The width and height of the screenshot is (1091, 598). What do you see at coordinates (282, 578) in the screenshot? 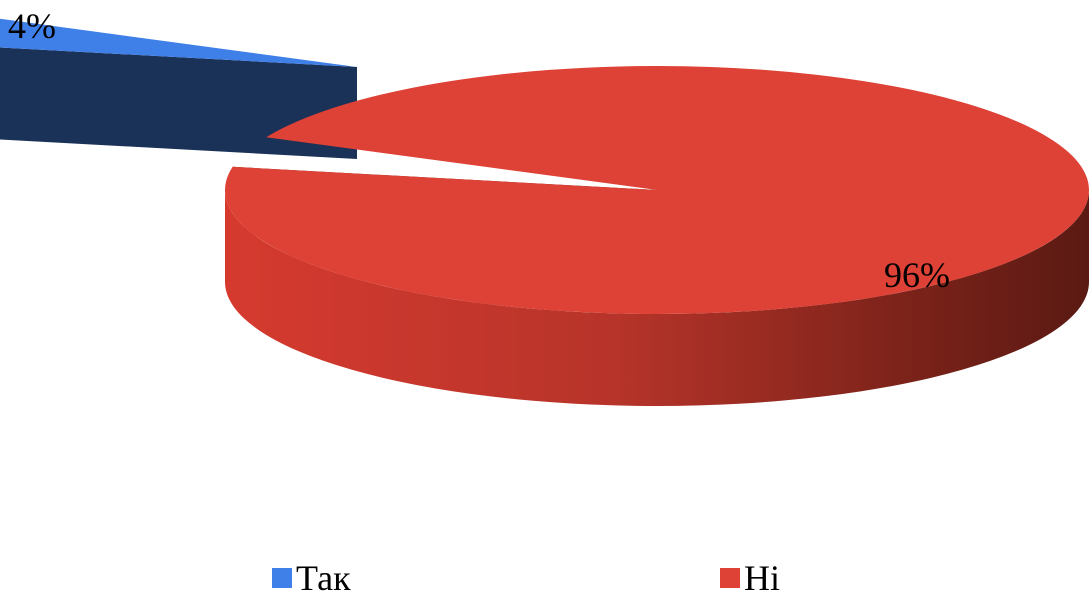
I see `legend-swatch-yes` at bounding box center [282, 578].